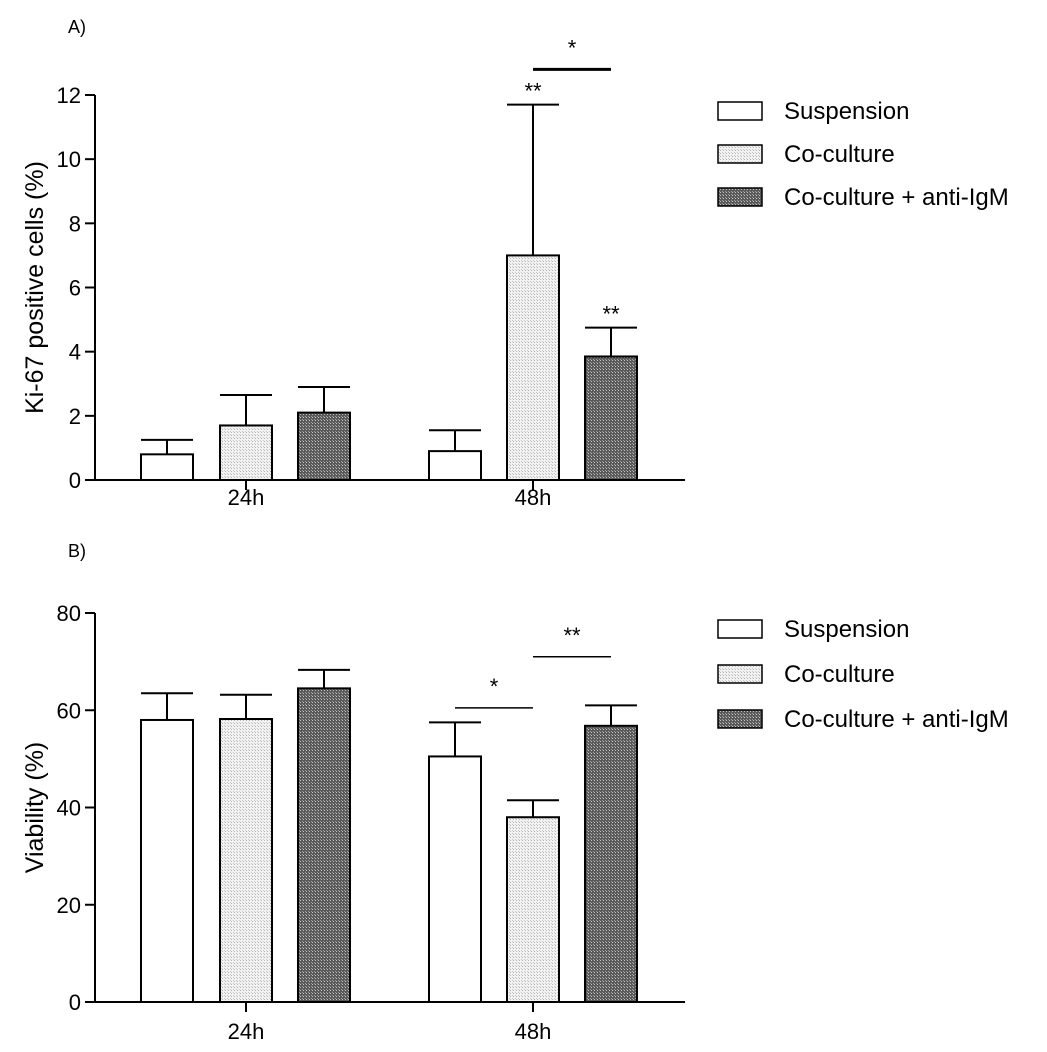 Image resolution: width=1047 pixels, height=1052 pixels. What do you see at coordinates (77, 27) in the screenshot?
I see `panel-label: A)` at bounding box center [77, 27].